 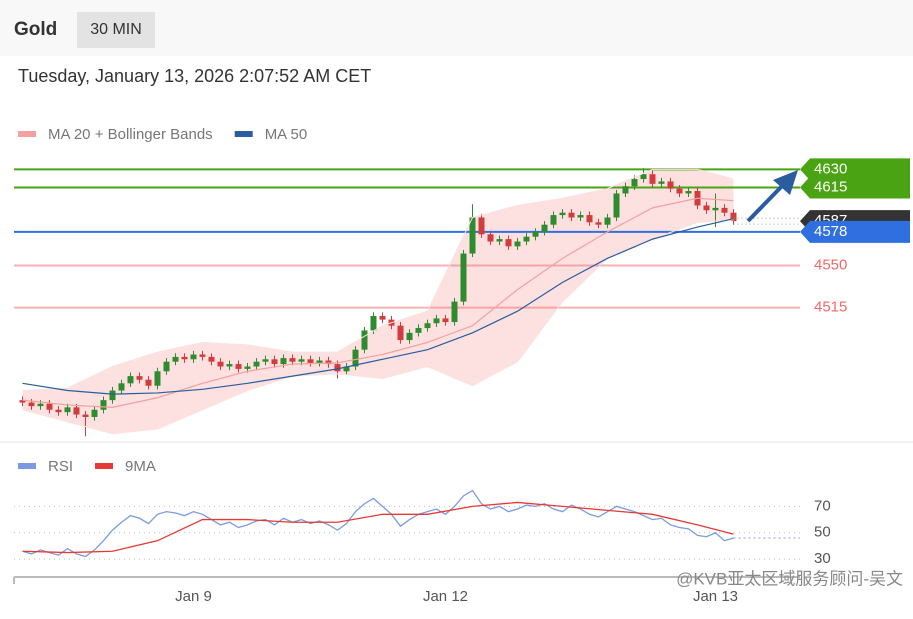 I want to click on chart-title: Gold, so click(x=35, y=29).